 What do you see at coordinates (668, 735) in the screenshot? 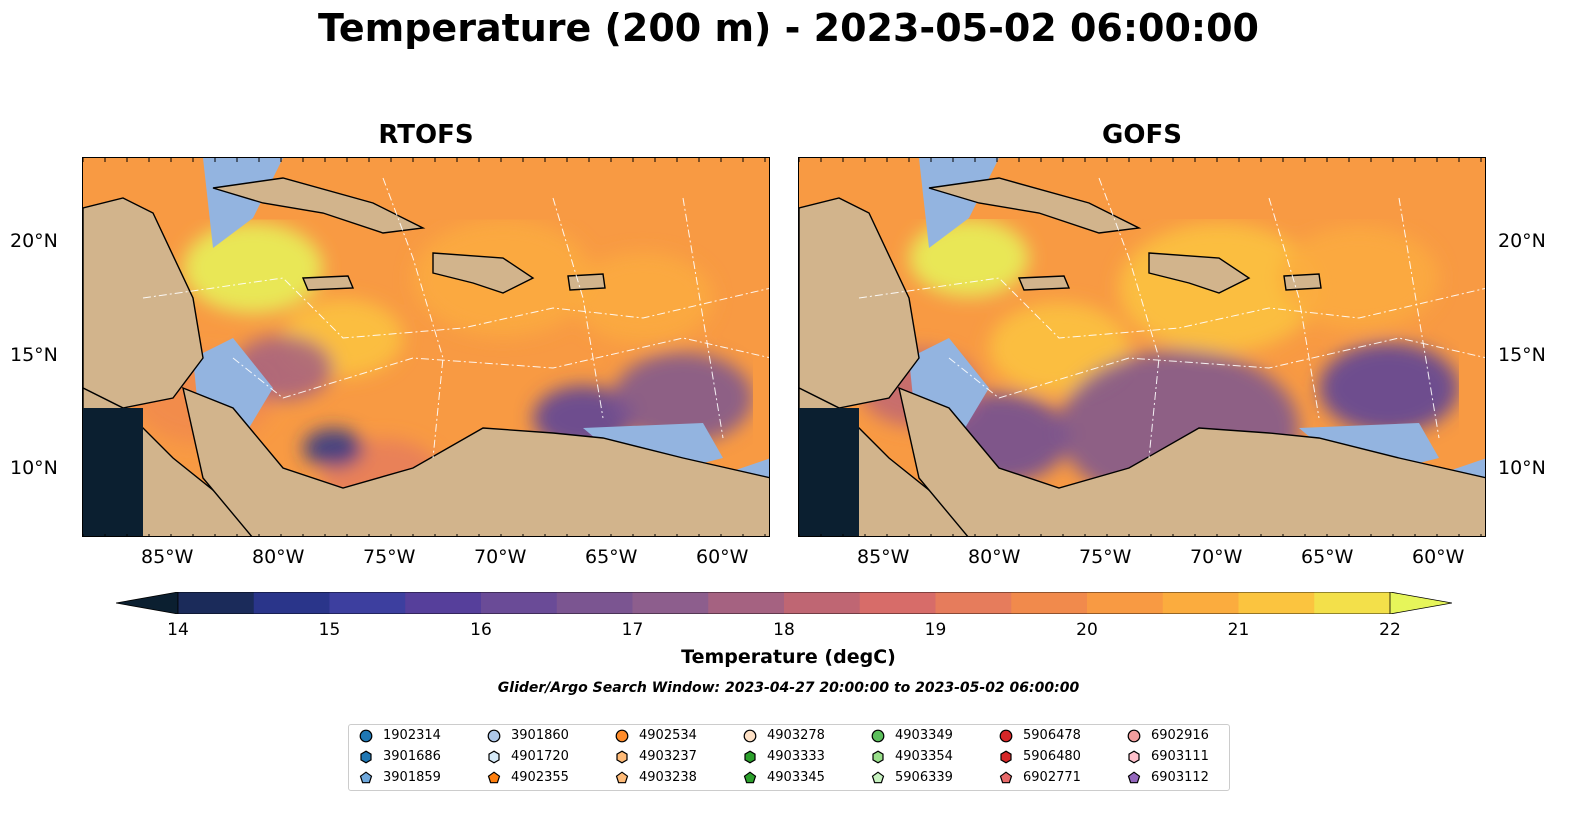
I see `legend-label: 4902534` at bounding box center [668, 735].